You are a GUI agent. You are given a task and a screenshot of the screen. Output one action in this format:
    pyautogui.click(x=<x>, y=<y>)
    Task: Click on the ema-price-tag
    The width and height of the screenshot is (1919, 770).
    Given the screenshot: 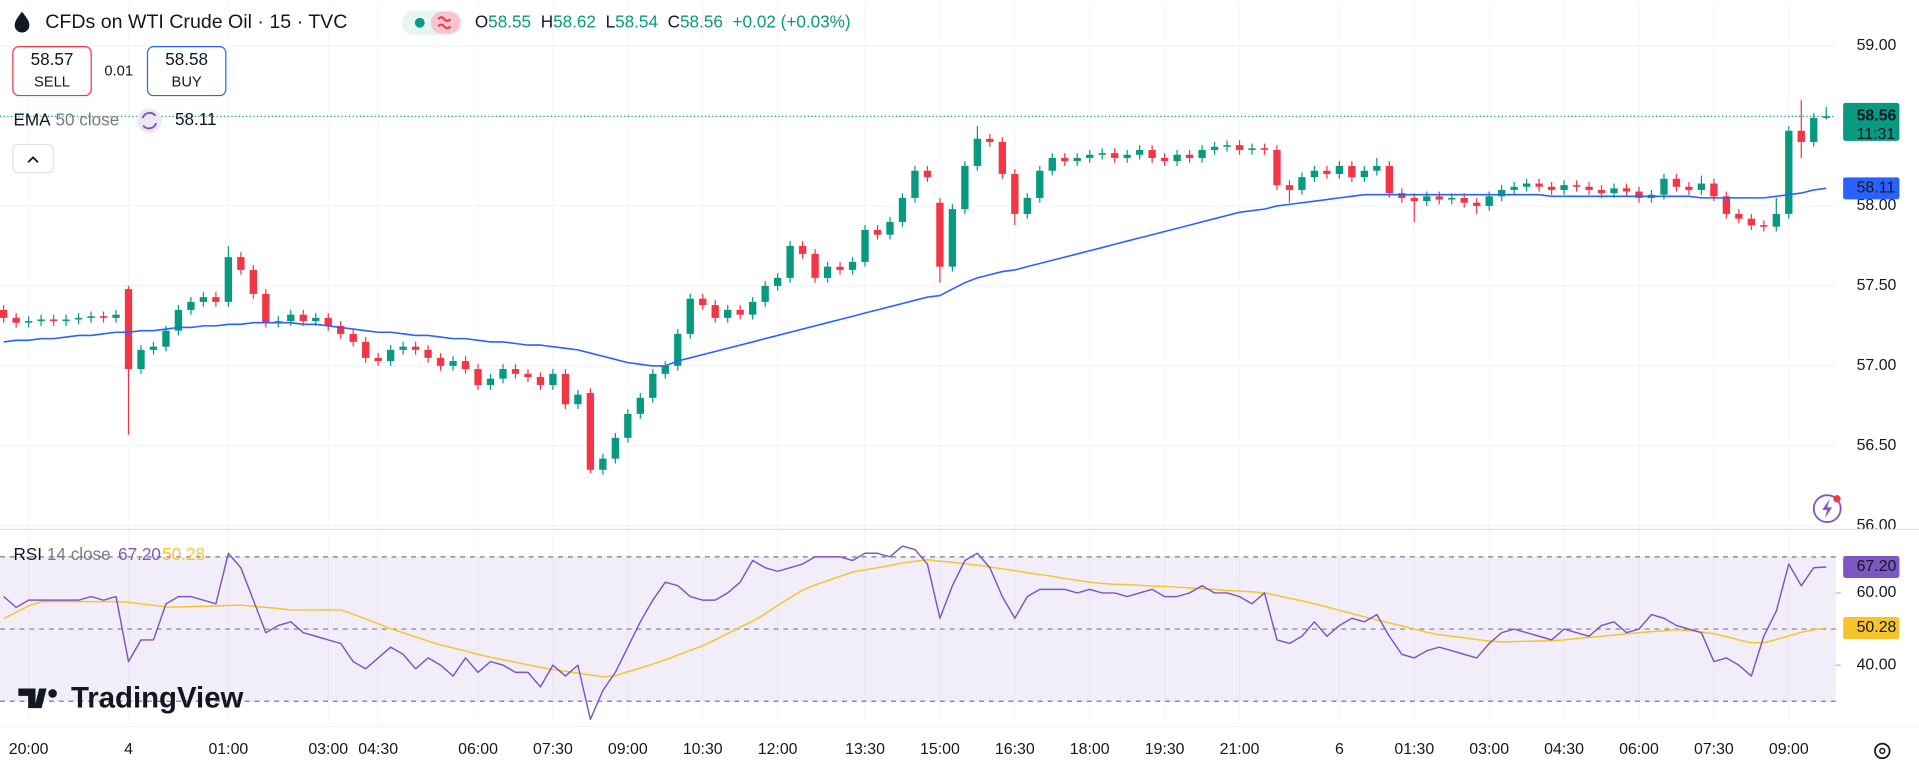 What is the action you would take?
    pyautogui.click(x=1871, y=188)
    